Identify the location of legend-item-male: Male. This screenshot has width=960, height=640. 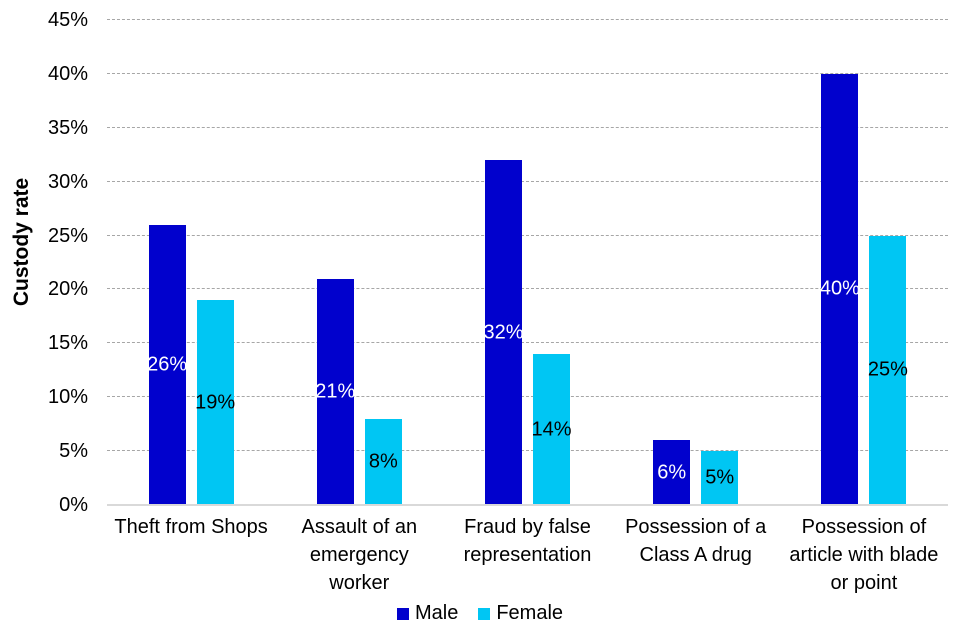
(427, 613).